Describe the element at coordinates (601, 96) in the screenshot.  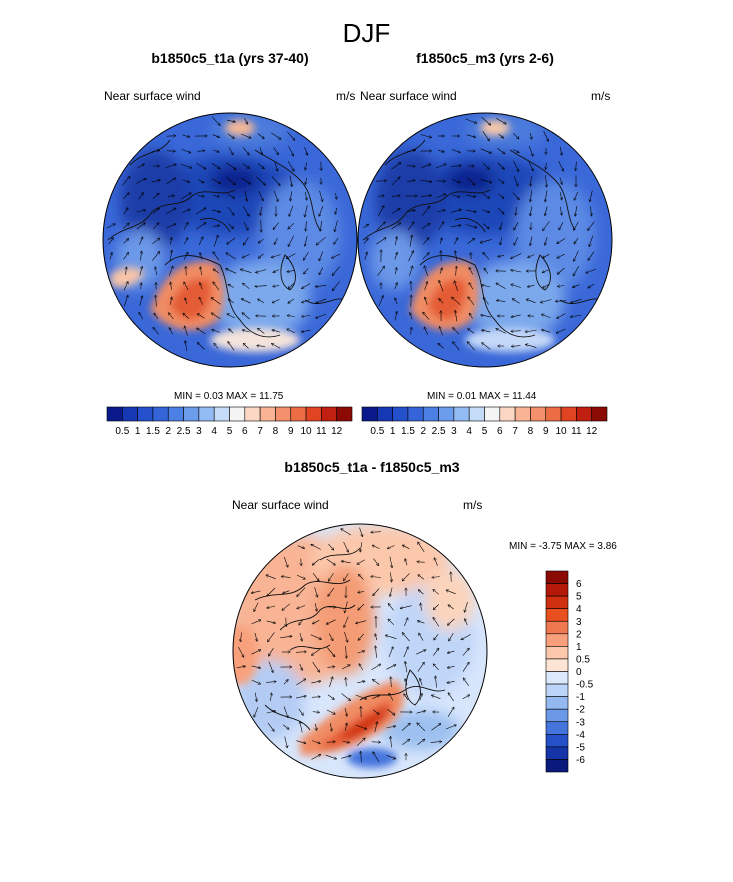
I see `panel2-units: m/s` at that location.